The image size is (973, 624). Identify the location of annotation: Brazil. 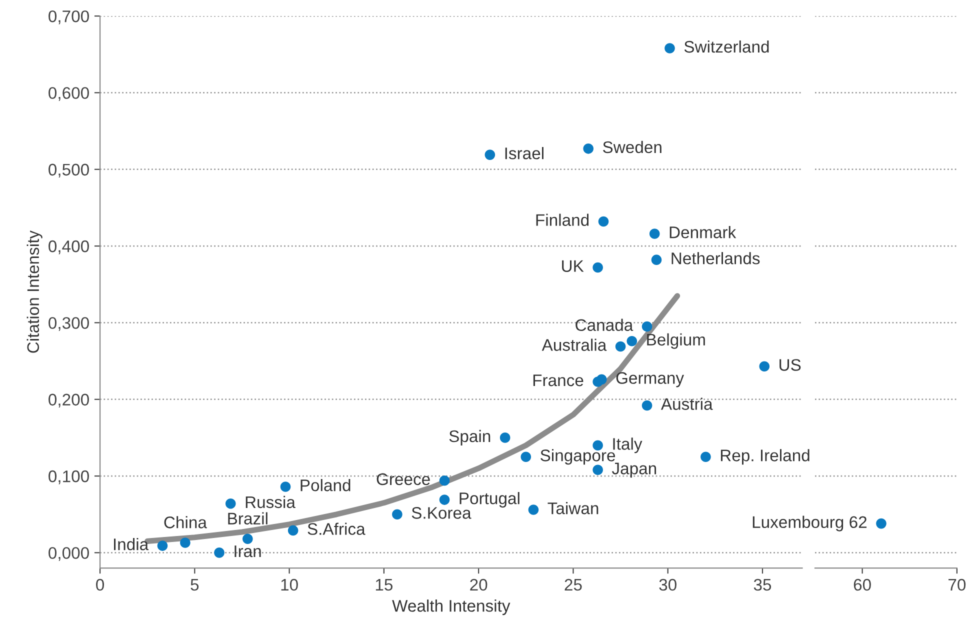
(248, 518).